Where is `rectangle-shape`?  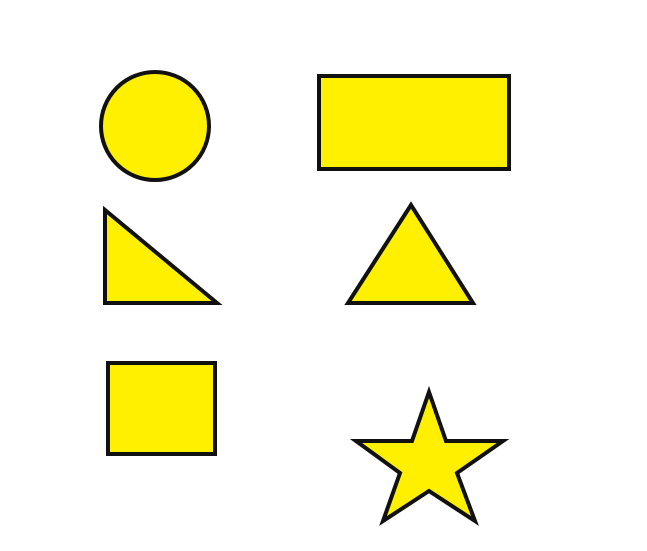 rectangle-shape is located at coordinates (414, 122).